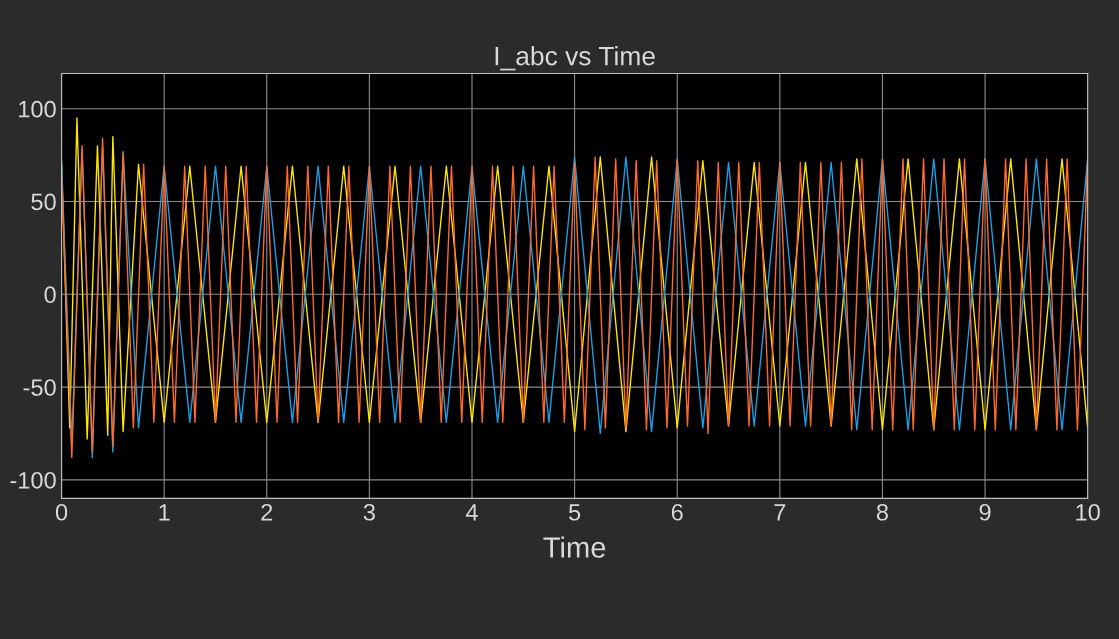  Describe the element at coordinates (1088, 512) in the screenshot. I see `x-tick-label: 10` at that location.